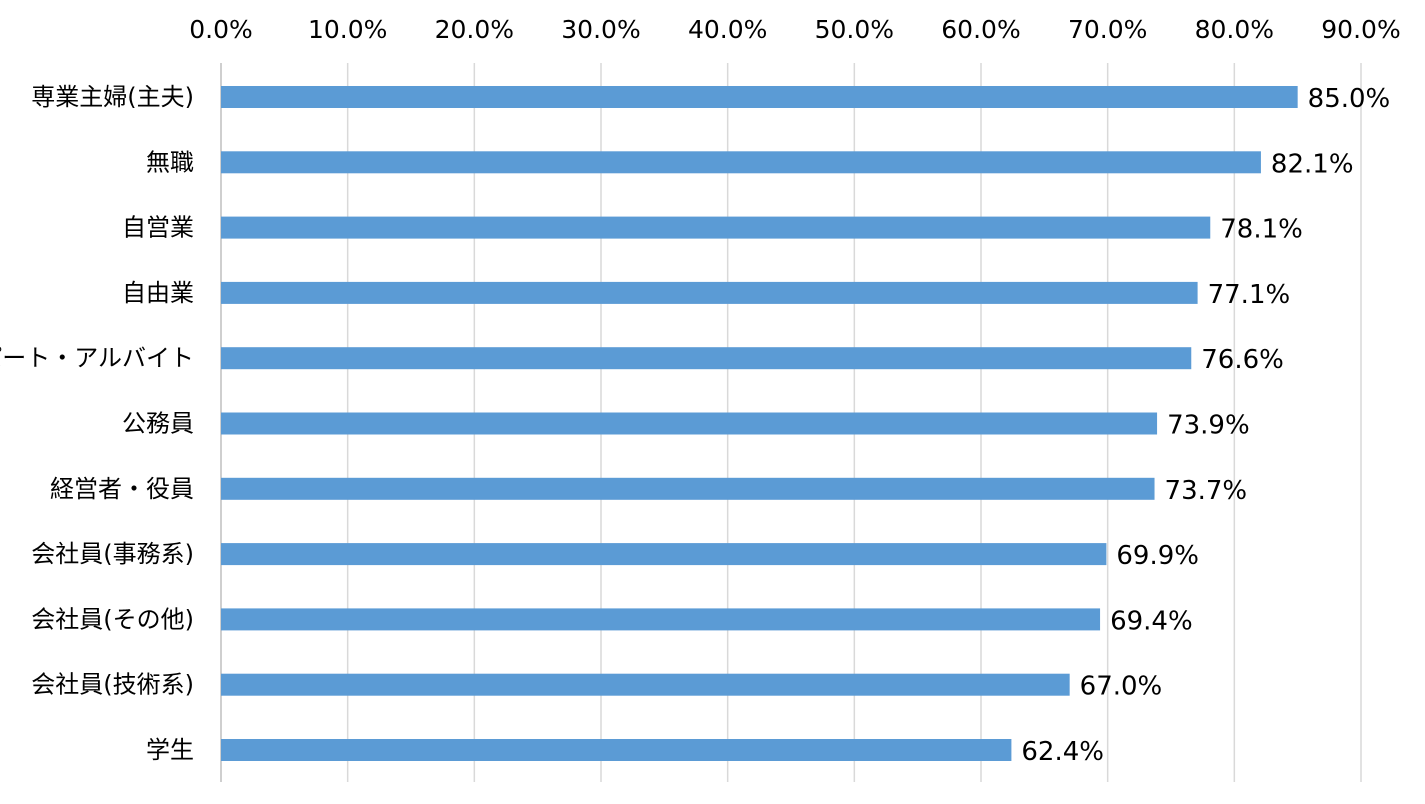 The width and height of the screenshot is (1425, 804). I want to click on x-tick-label: 60.0%, so click(980, 29).